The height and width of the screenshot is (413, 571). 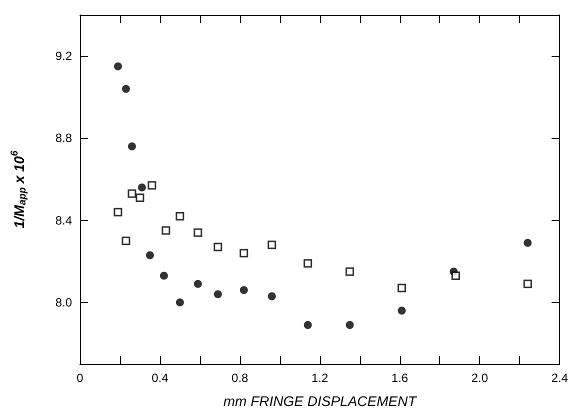 I want to click on y-tick-label: 8.8, so click(x=63, y=138).